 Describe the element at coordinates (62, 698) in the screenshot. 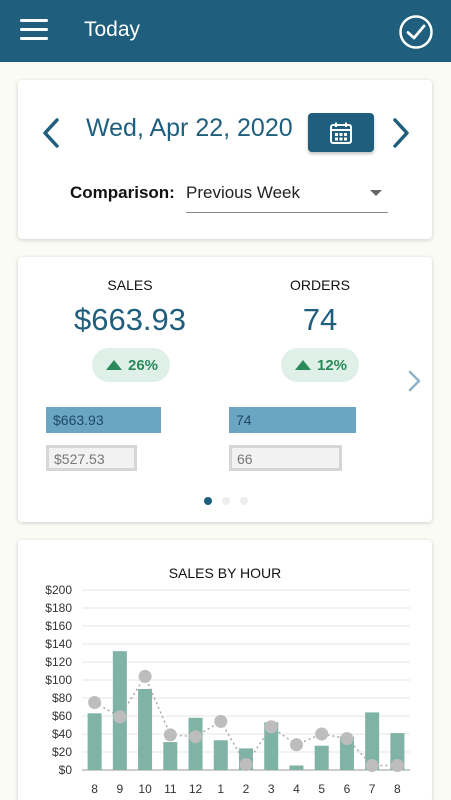

I see `y-tick-label: $80` at that location.